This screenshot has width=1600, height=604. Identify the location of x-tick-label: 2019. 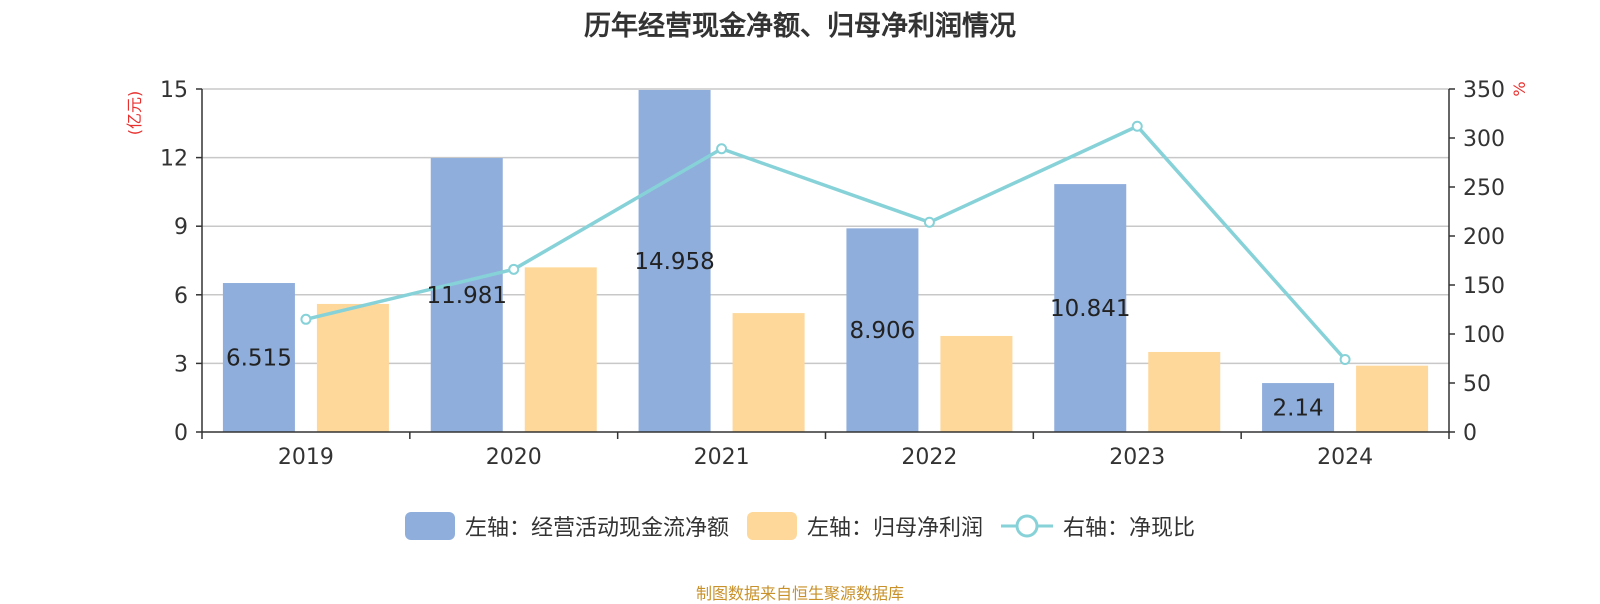
(306, 457).